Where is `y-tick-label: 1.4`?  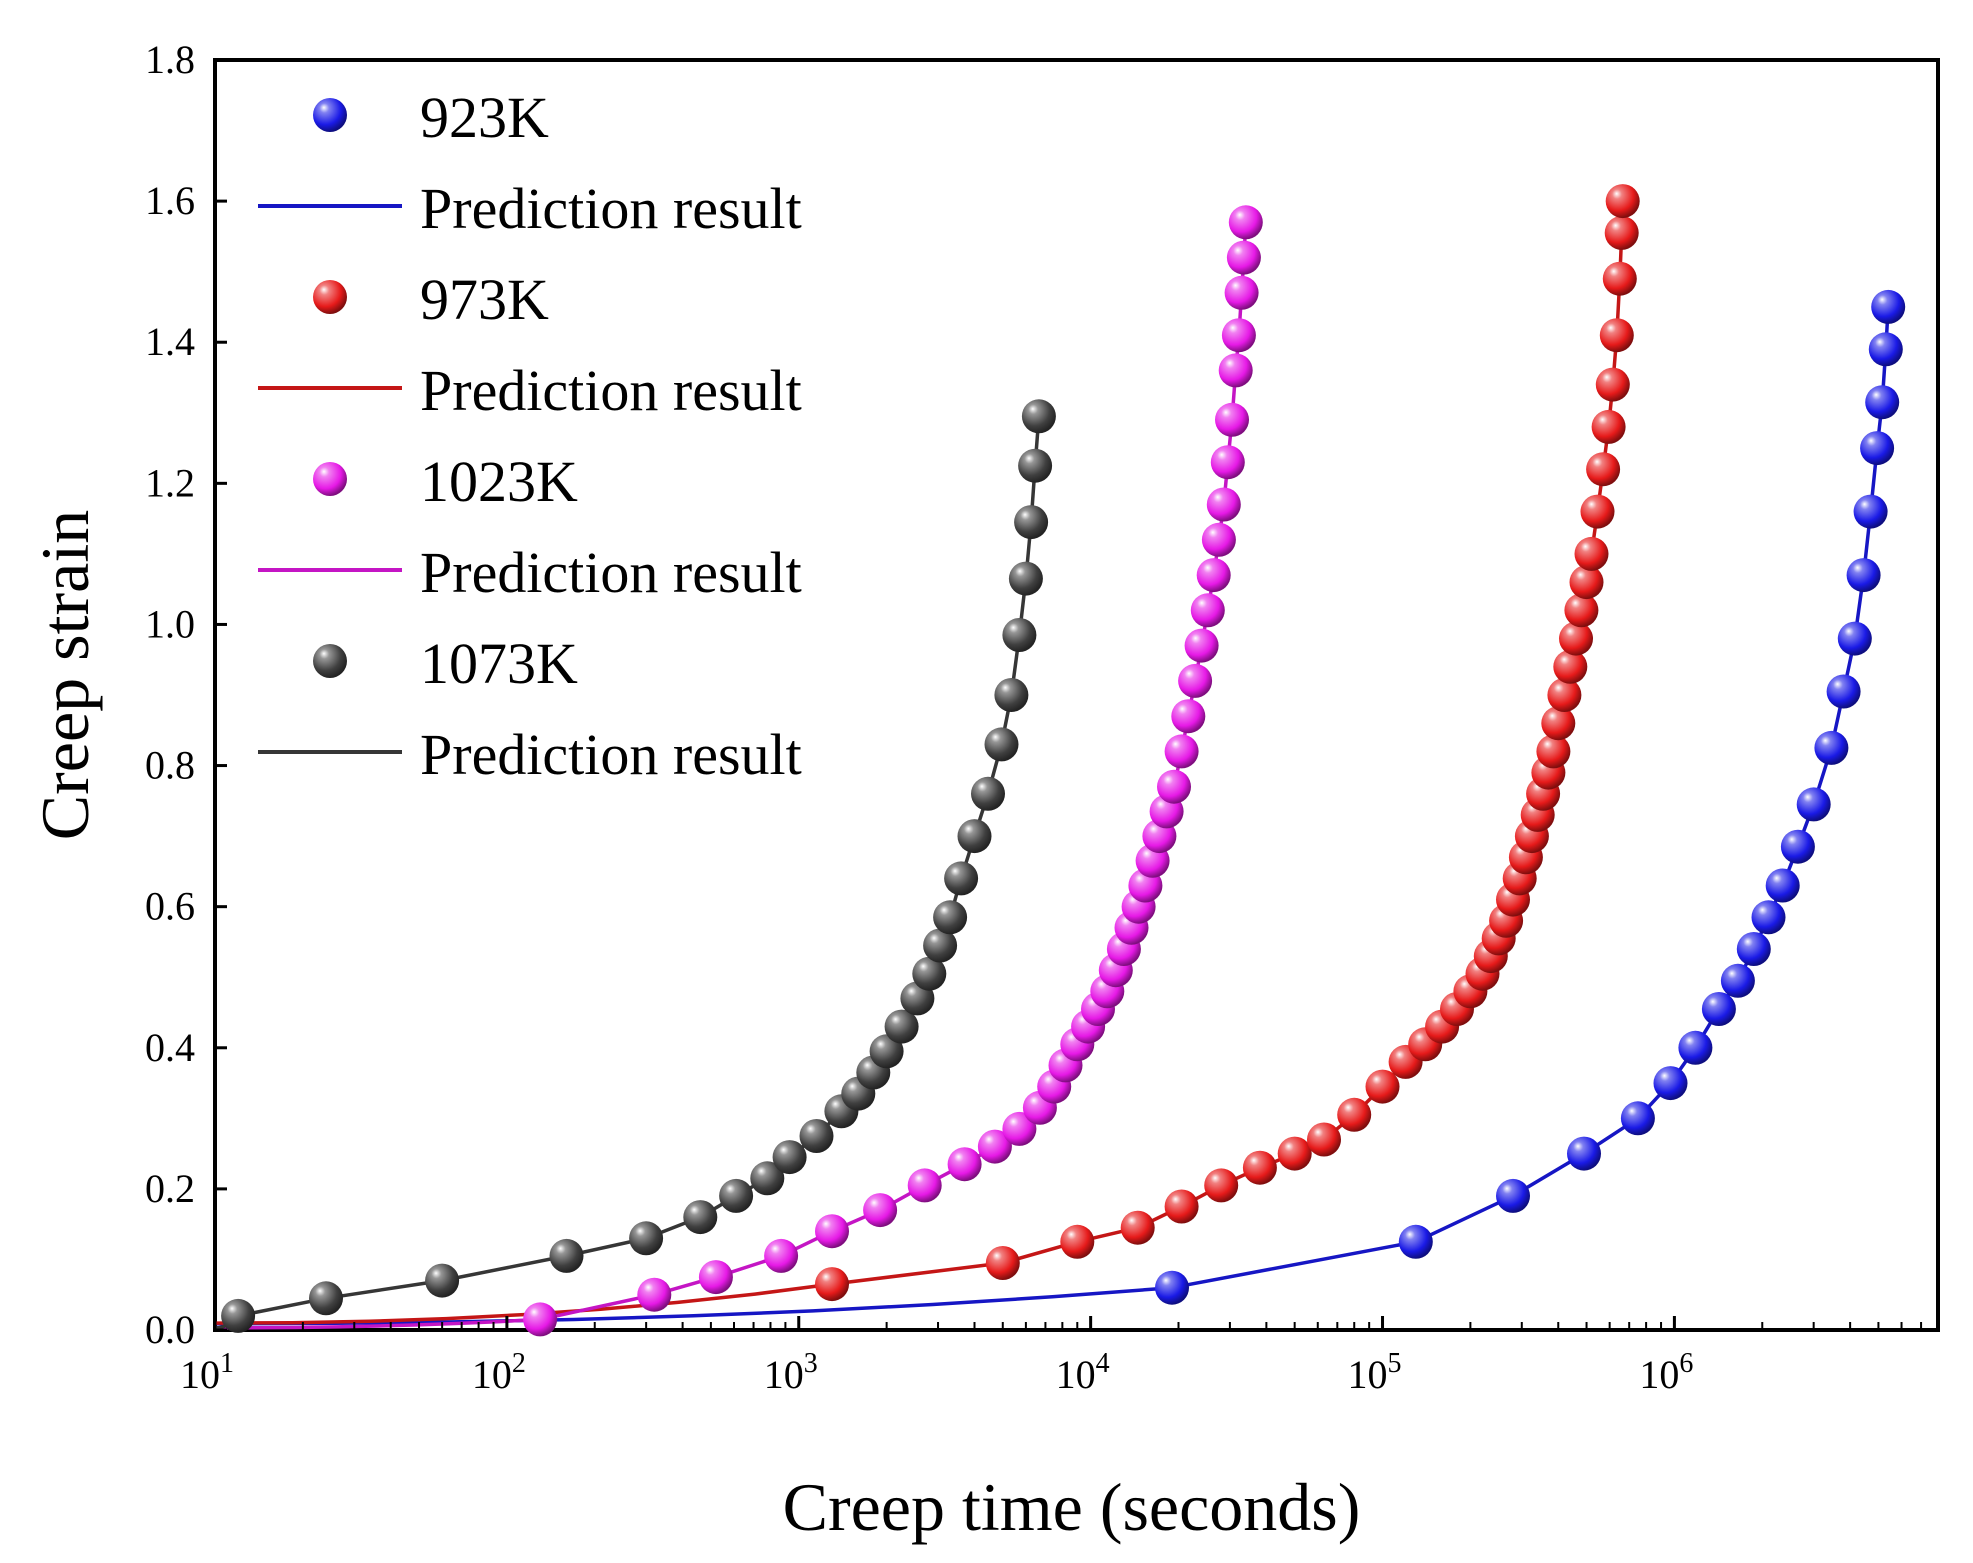
y-tick-label: 1.4 is located at coordinates (170, 341).